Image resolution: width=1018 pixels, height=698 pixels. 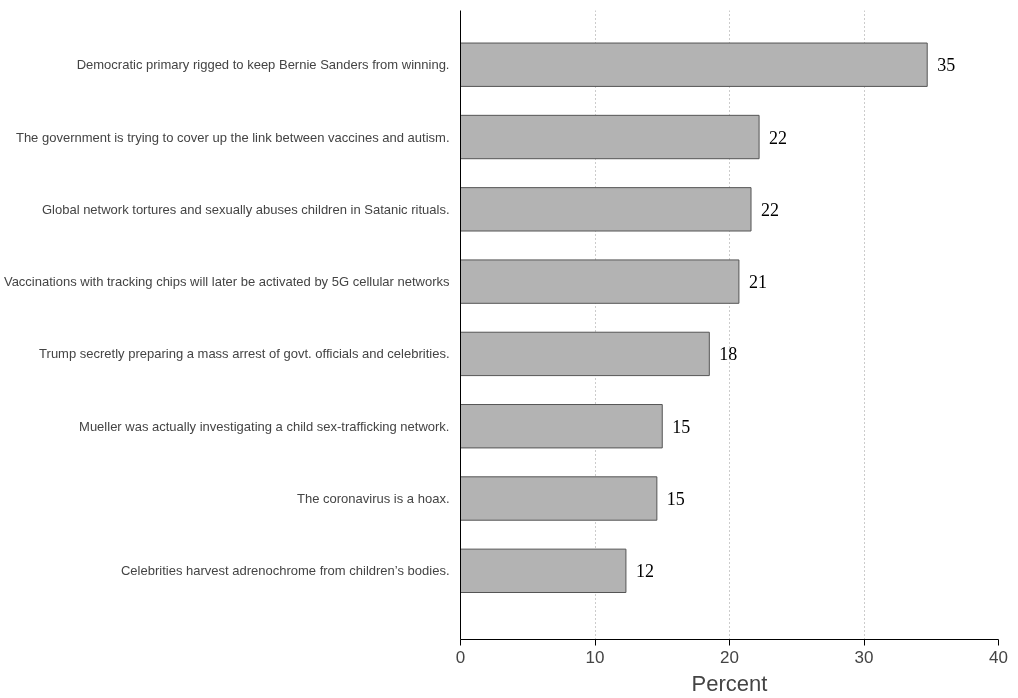 I want to click on x-tick-label: 0, so click(x=460, y=657).